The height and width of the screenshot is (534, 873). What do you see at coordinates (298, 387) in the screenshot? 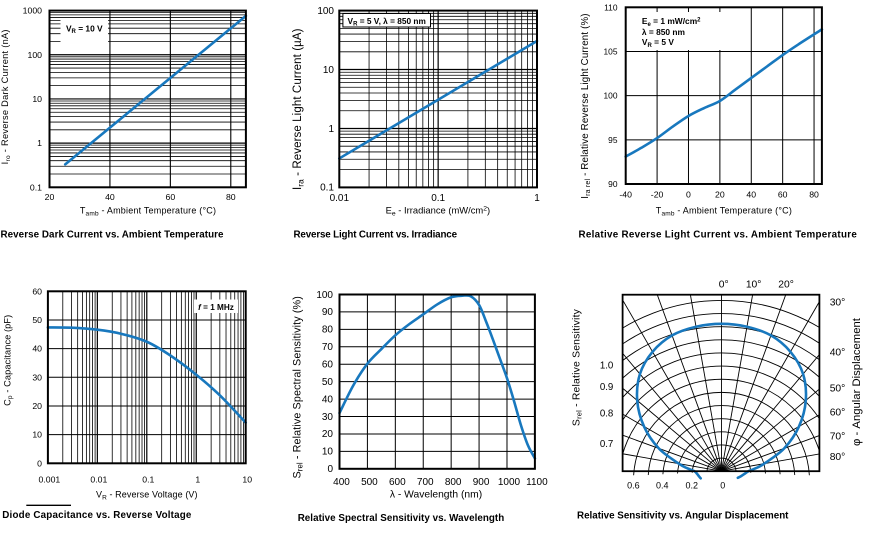
I see `svg-text:Srel - Relative Spectral Sensi: Srel - Relative Spectral Sensitivity (%)` at bounding box center [298, 387].